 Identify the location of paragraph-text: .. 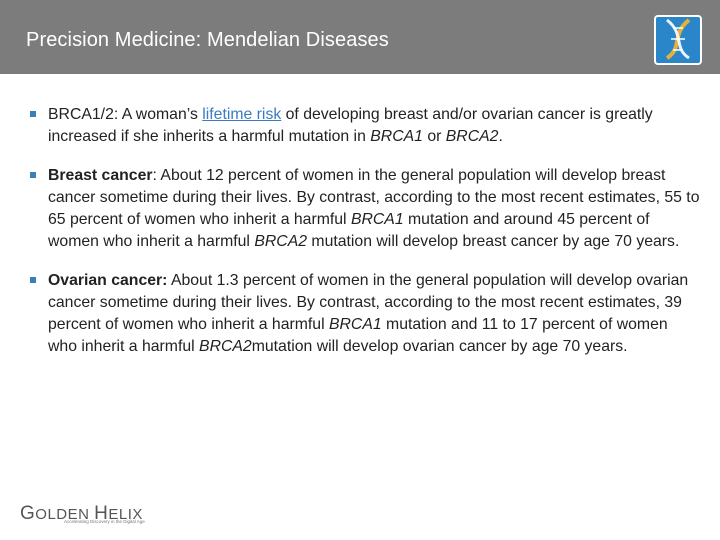
(500, 136).